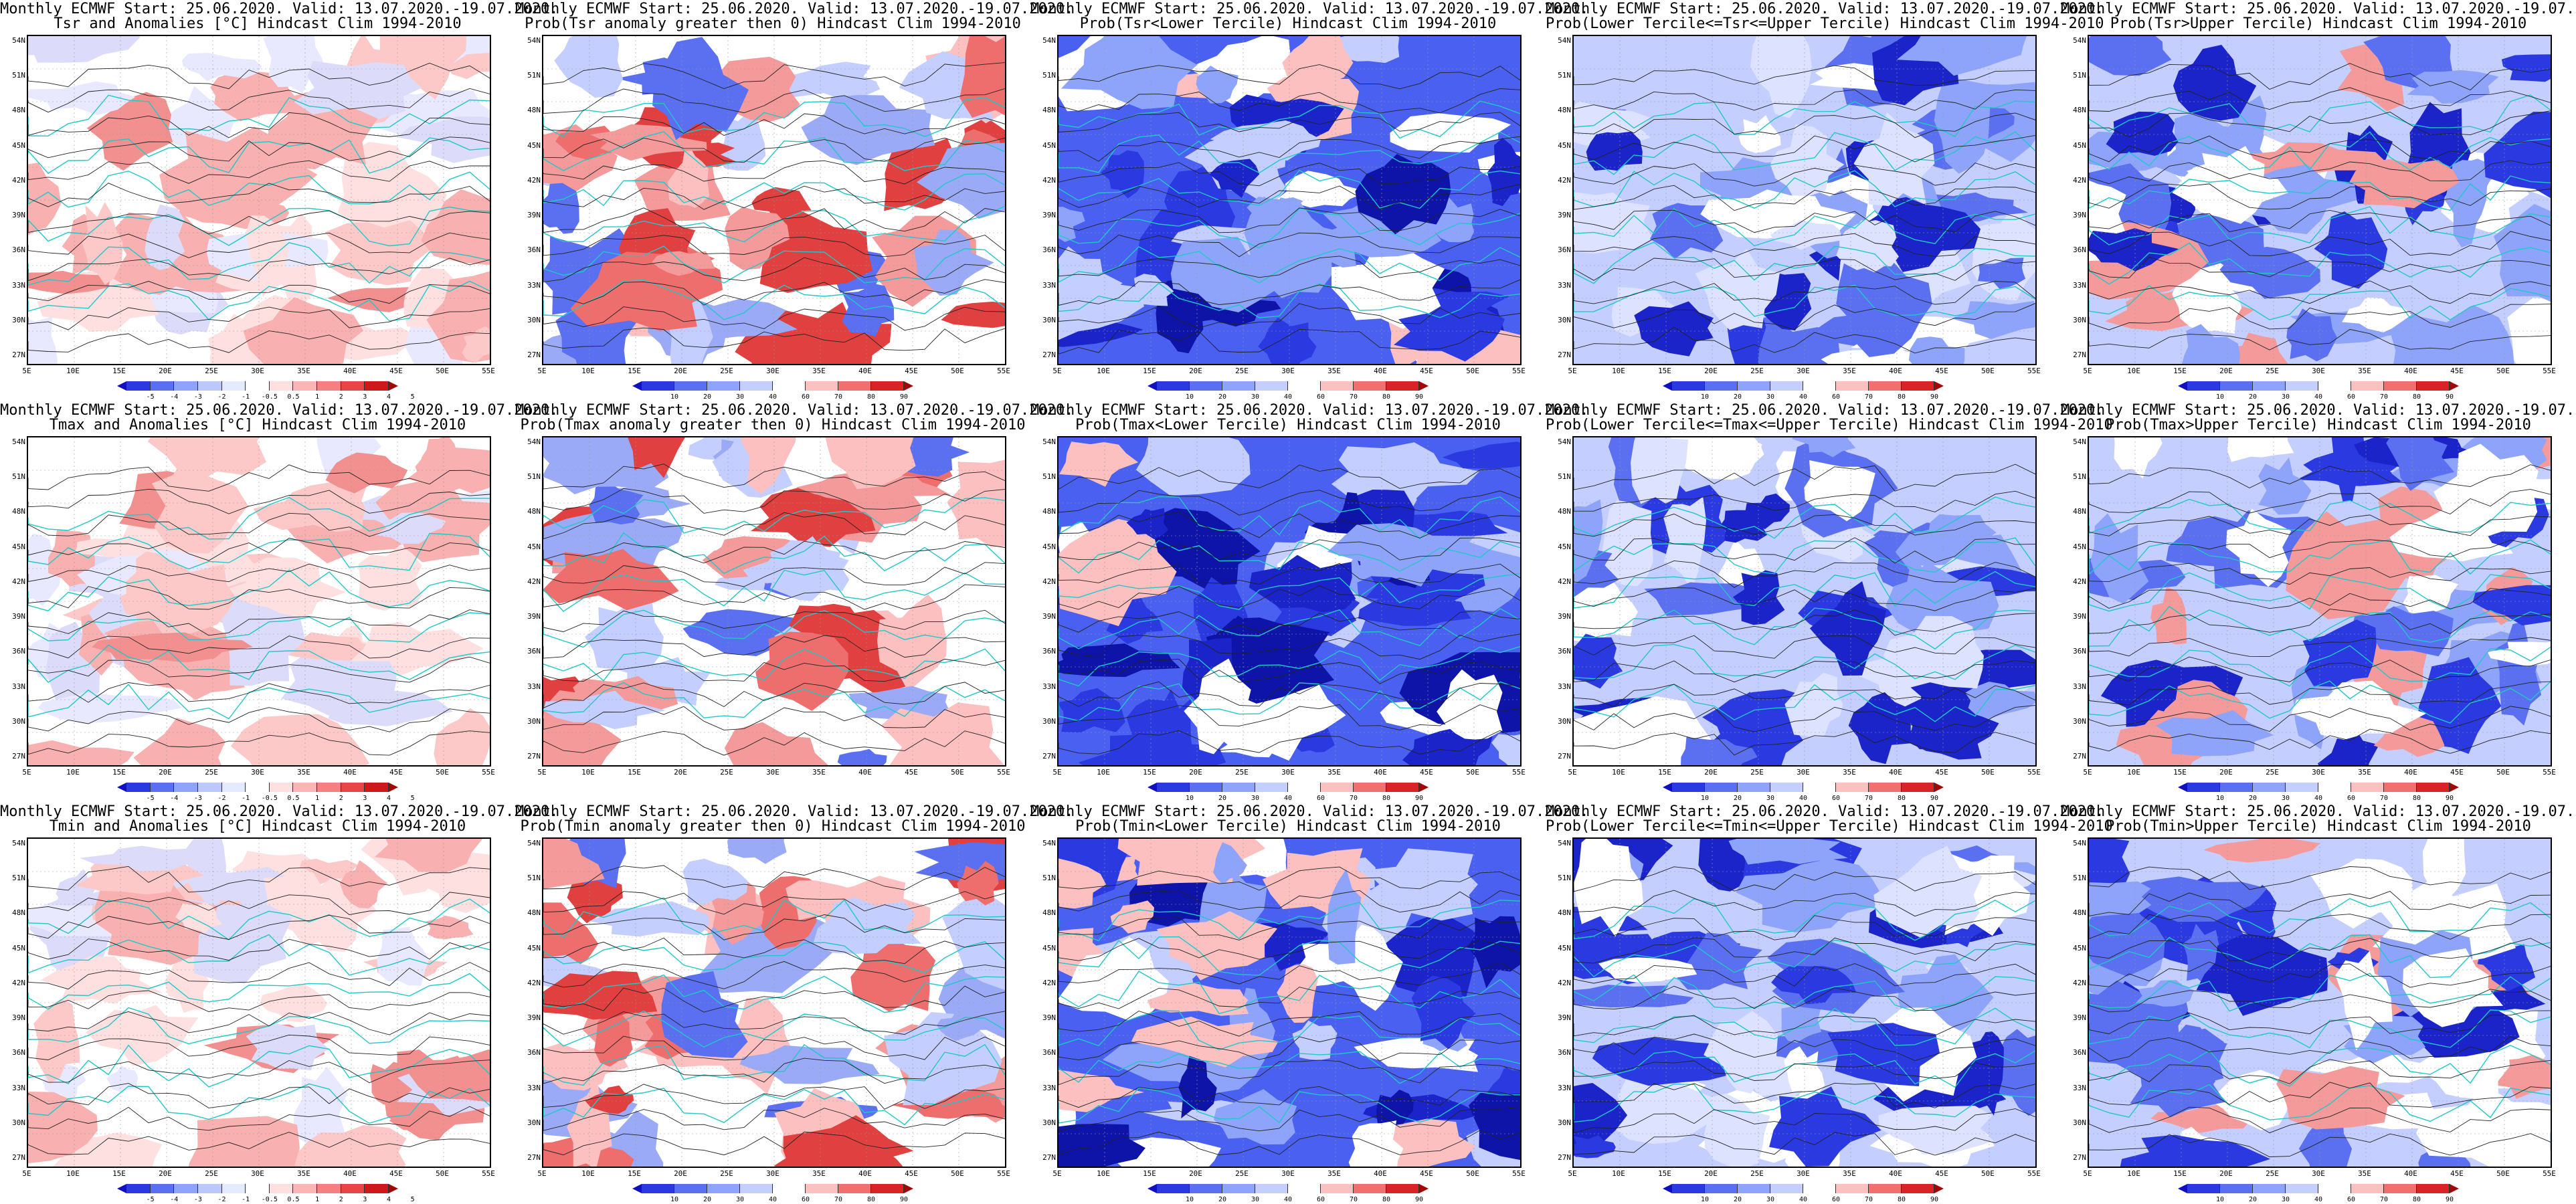 This screenshot has height=1204, width=2576. What do you see at coordinates (1057, 772) in the screenshot?
I see `longitude-label: 5E` at bounding box center [1057, 772].